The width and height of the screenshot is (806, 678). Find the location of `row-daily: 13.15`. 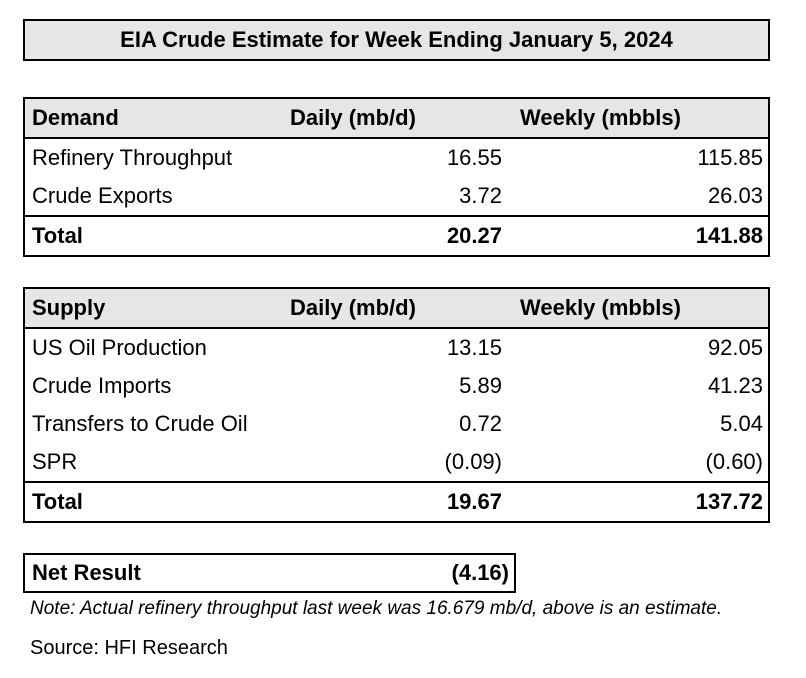

row-daily: 13.15 is located at coordinates (474, 347).